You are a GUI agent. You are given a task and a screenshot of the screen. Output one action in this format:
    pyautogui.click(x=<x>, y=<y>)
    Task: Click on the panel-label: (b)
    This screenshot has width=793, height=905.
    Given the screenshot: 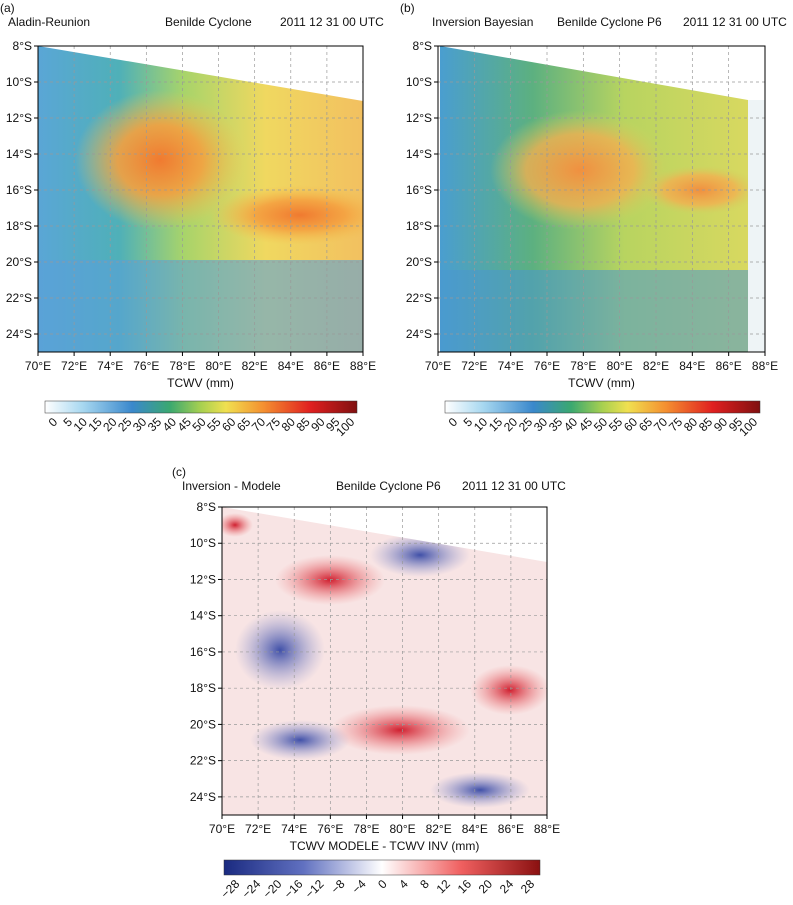 What is the action you would take?
    pyautogui.click(x=407, y=8)
    